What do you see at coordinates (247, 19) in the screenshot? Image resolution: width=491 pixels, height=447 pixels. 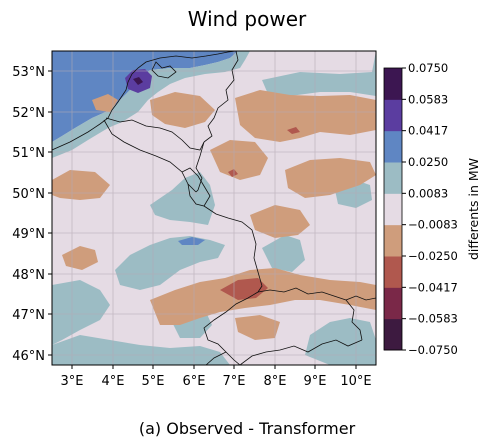 I see `chart-title: Wind power` at bounding box center [247, 19].